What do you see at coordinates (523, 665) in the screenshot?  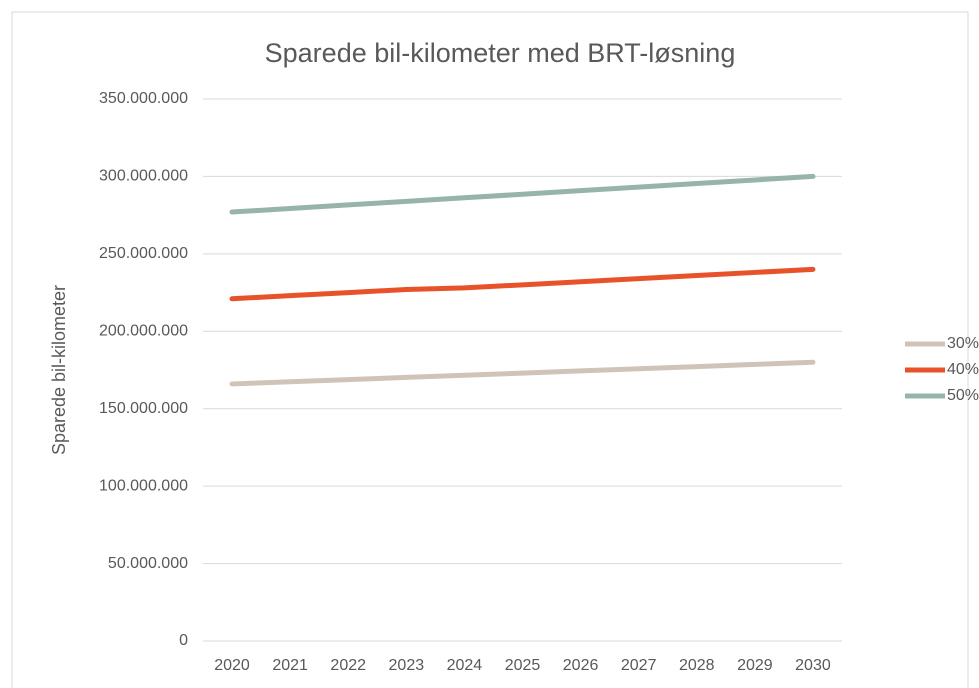 I see `x-tick-label: 2025` at bounding box center [523, 665].